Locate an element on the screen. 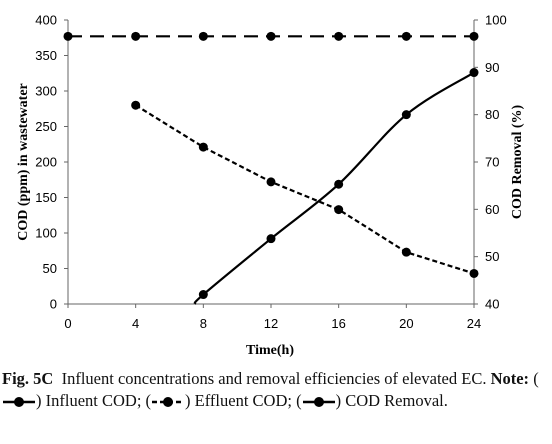  caption-note-label: Note: is located at coordinates (510, 378).